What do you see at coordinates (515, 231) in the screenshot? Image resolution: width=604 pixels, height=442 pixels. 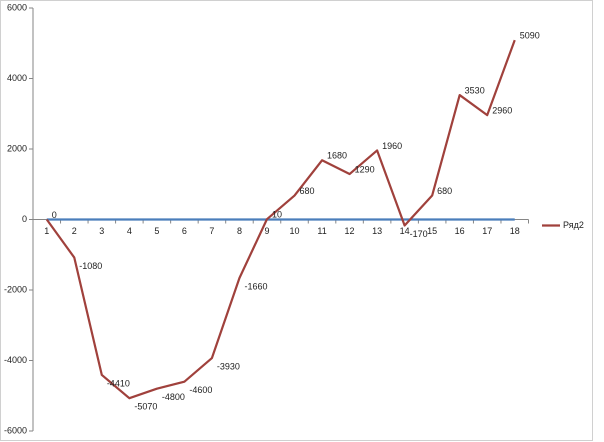 I see `x-tick-label: 18` at bounding box center [515, 231].